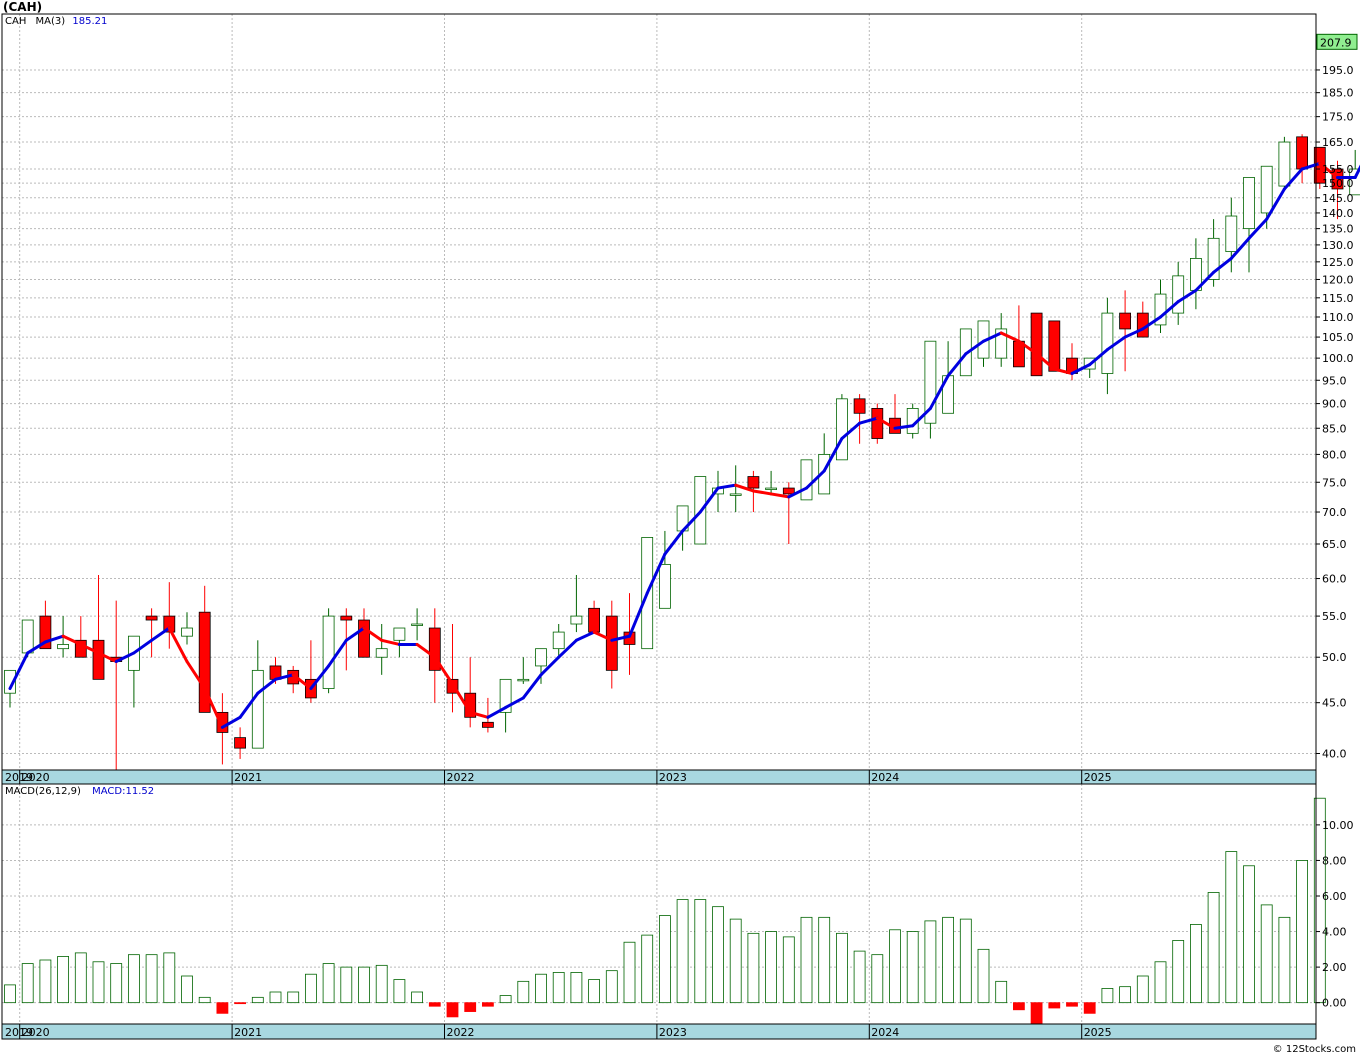  What do you see at coordinates (1334, 860) in the screenshot?
I see `macd-axis-label: 8.00` at bounding box center [1334, 860].